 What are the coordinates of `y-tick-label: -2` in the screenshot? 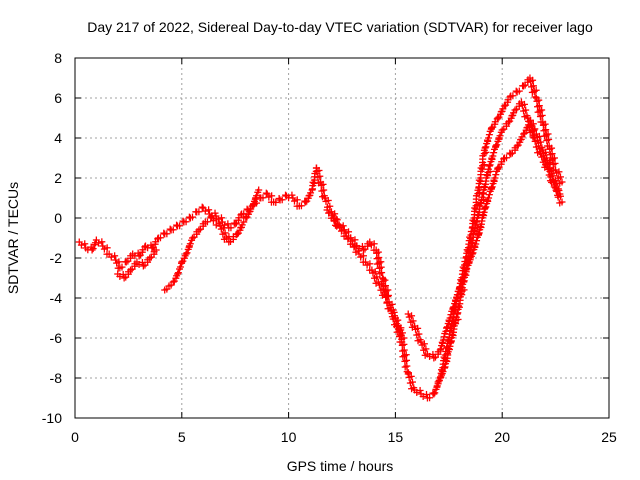 It's located at (56, 258).